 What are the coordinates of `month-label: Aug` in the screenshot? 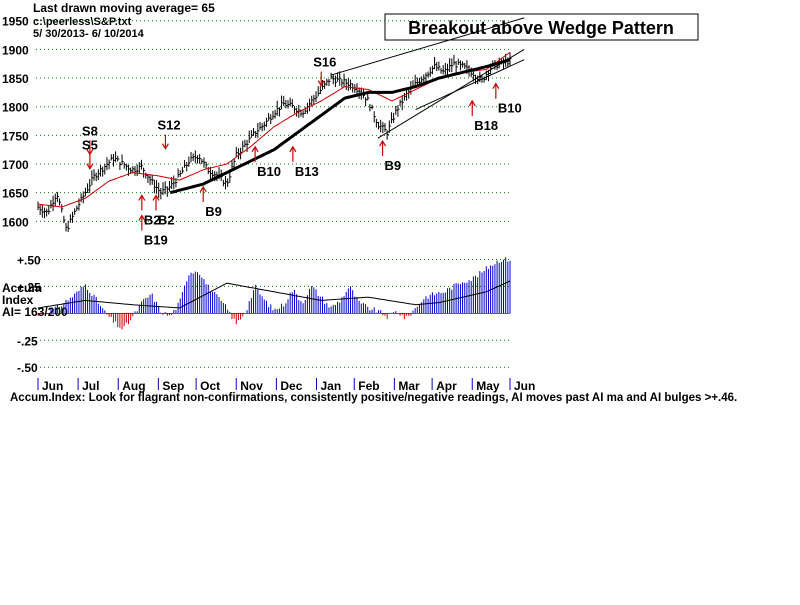 It's located at (133, 386).